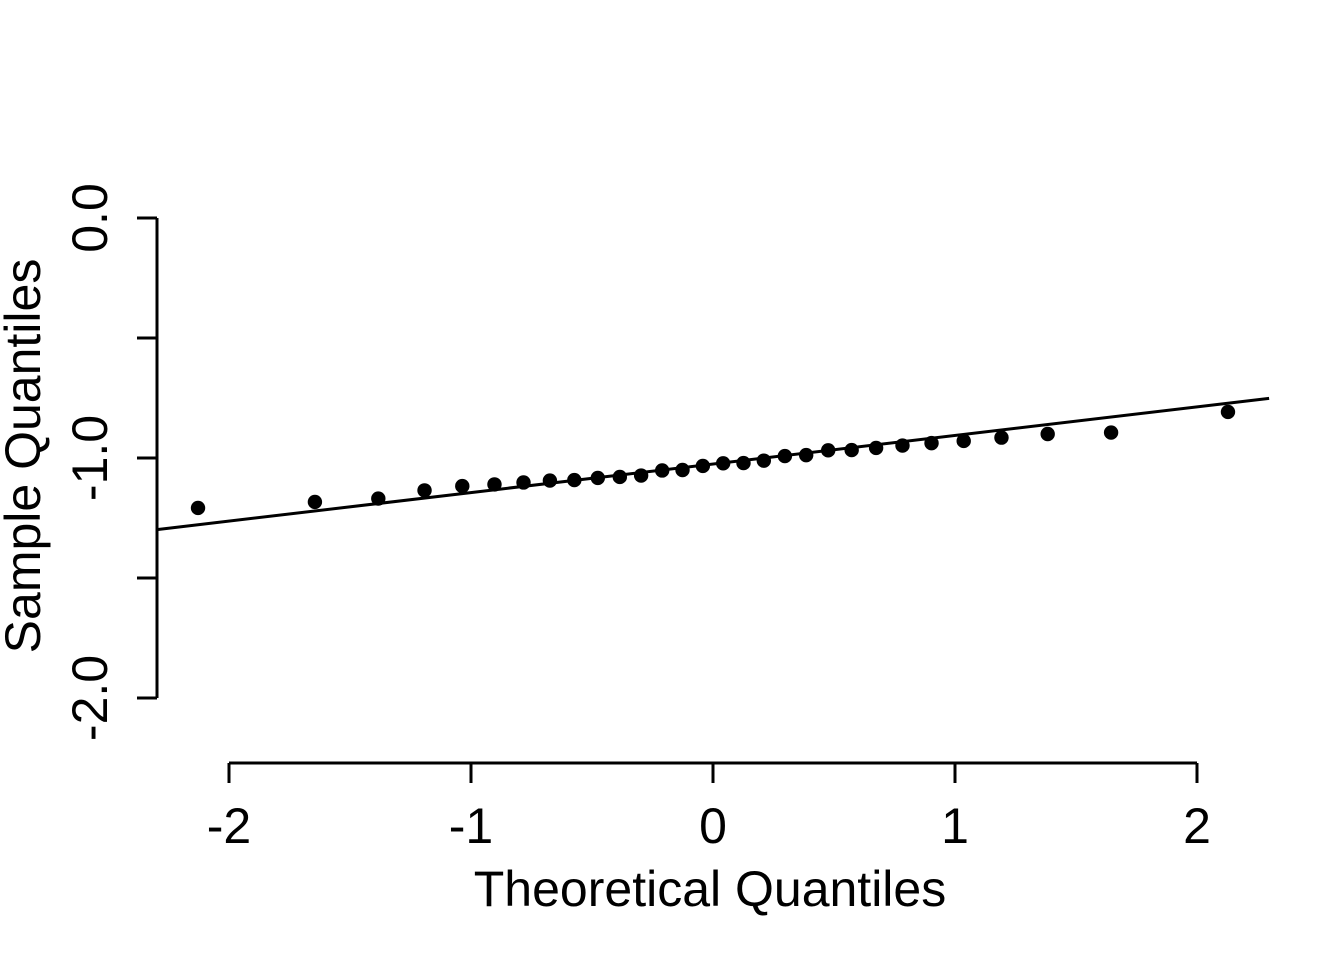  What do you see at coordinates (710, 889) in the screenshot?
I see `x-axis-label: Theoretical Quantiles` at bounding box center [710, 889].